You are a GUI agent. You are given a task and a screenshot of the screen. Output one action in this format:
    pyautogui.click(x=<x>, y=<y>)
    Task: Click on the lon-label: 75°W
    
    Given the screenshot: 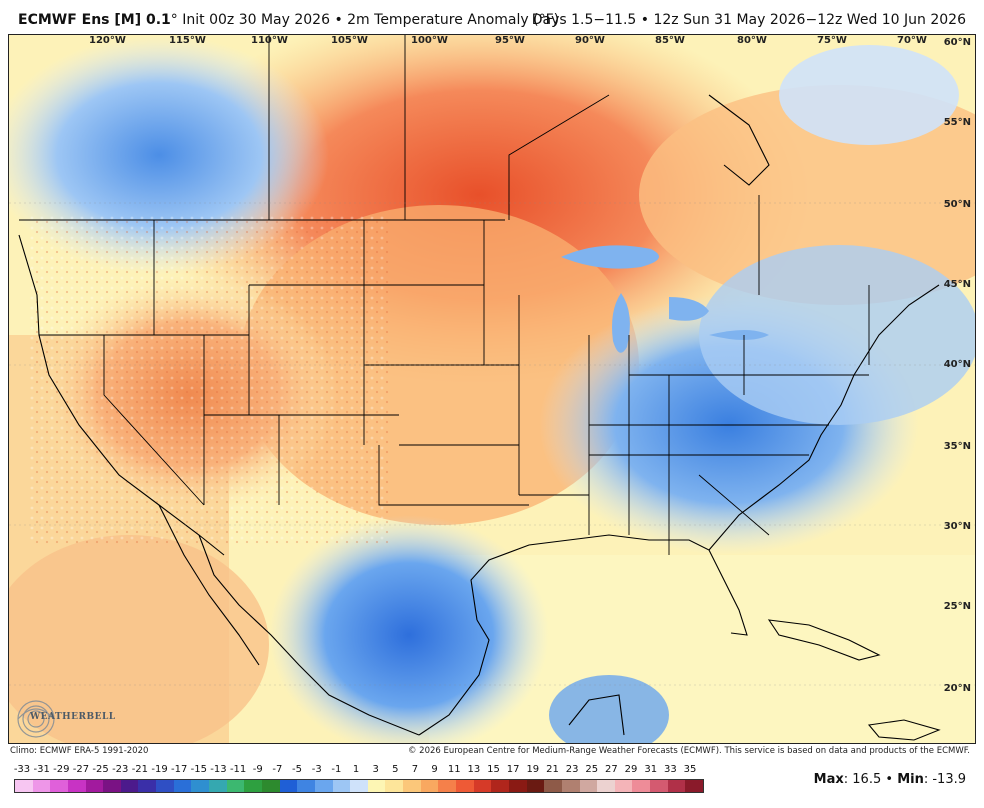 What is the action you would take?
    pyautogui.click(x=832, y=40)
    